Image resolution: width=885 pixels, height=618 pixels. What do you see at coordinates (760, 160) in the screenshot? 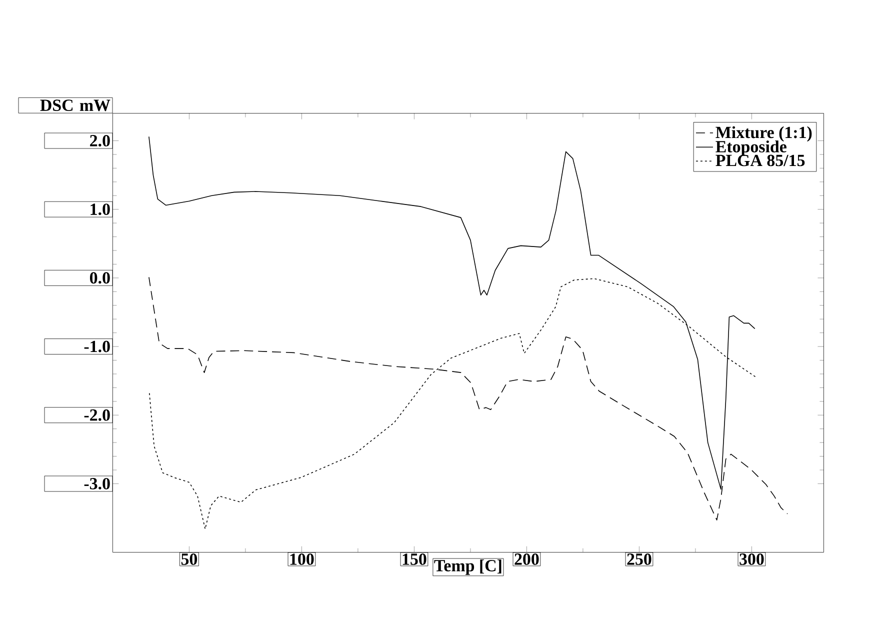
I see `legend-label: PLGA 85/15` at bounding box center [760, 160].